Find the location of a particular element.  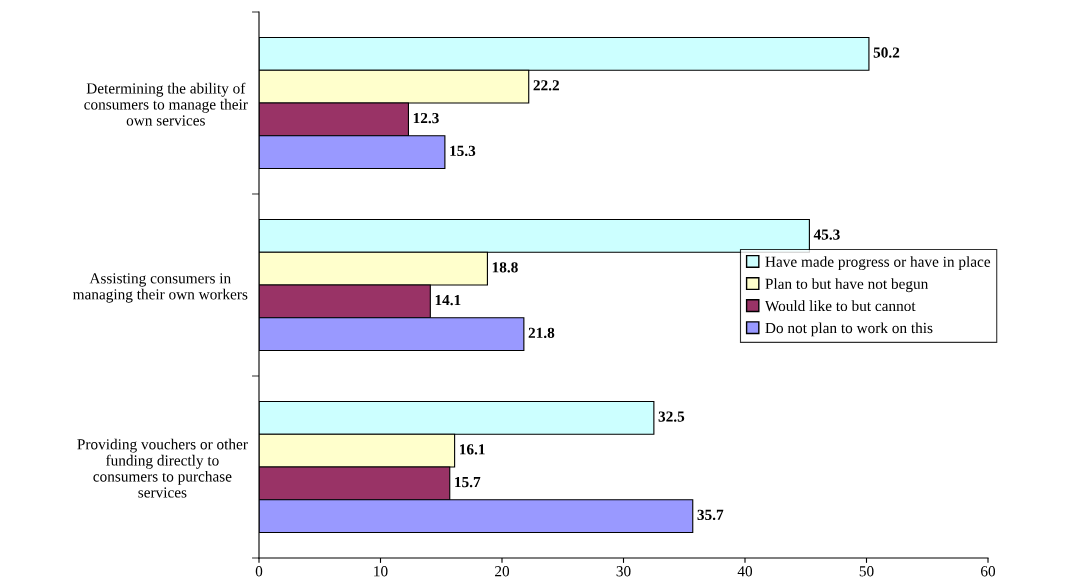

legend-label: Plan to but have not begun is located at coordinates (847, 285).